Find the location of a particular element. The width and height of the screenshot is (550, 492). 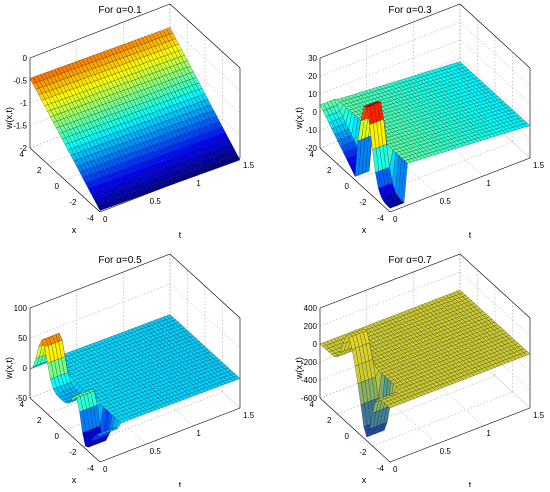

z-tick-label: 200 is located at coordinates (311, 326).